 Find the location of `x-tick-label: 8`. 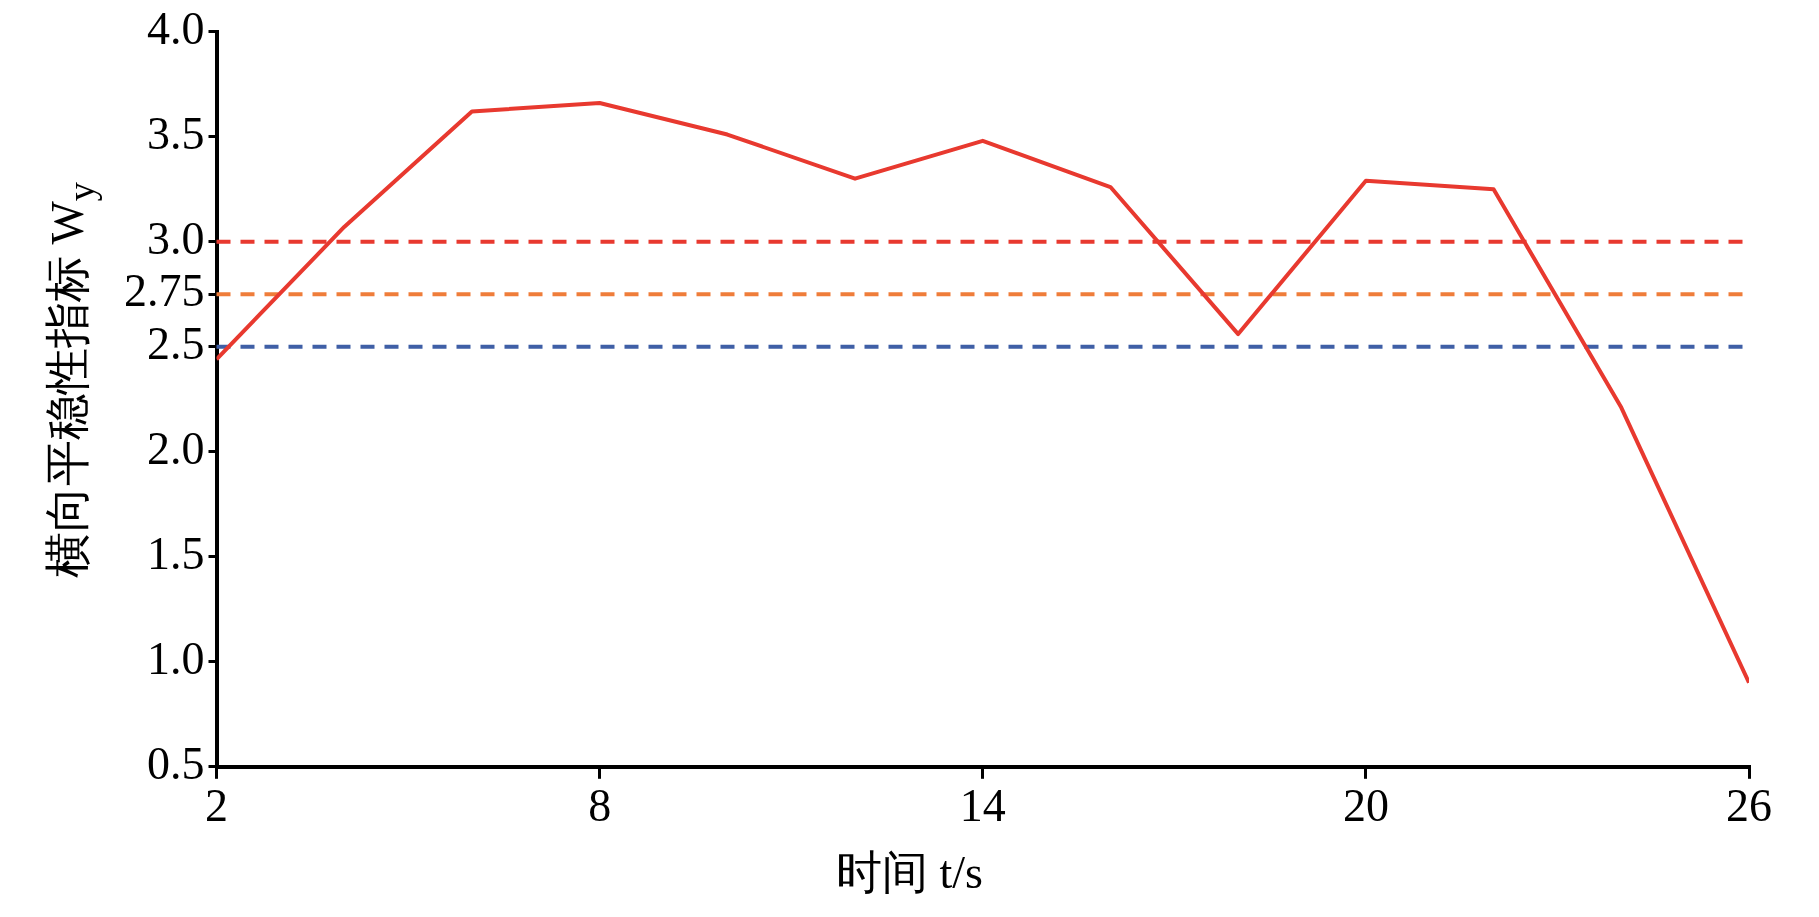

x-tick-label: 8 is located at coordinates (600, 806).